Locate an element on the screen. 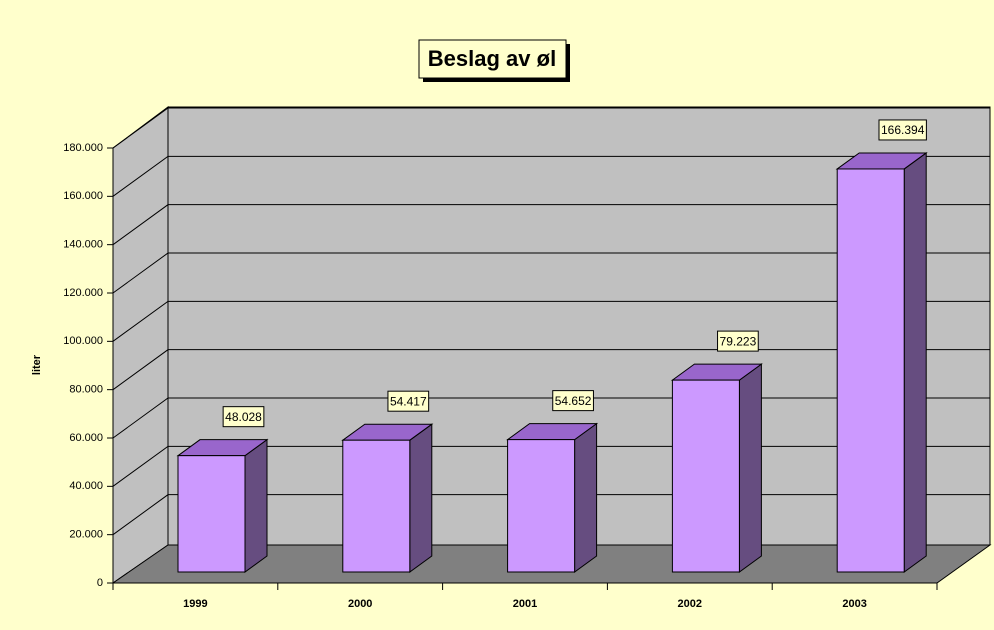  chart-title: Beslag av øl is located at coordinates (492, 58).